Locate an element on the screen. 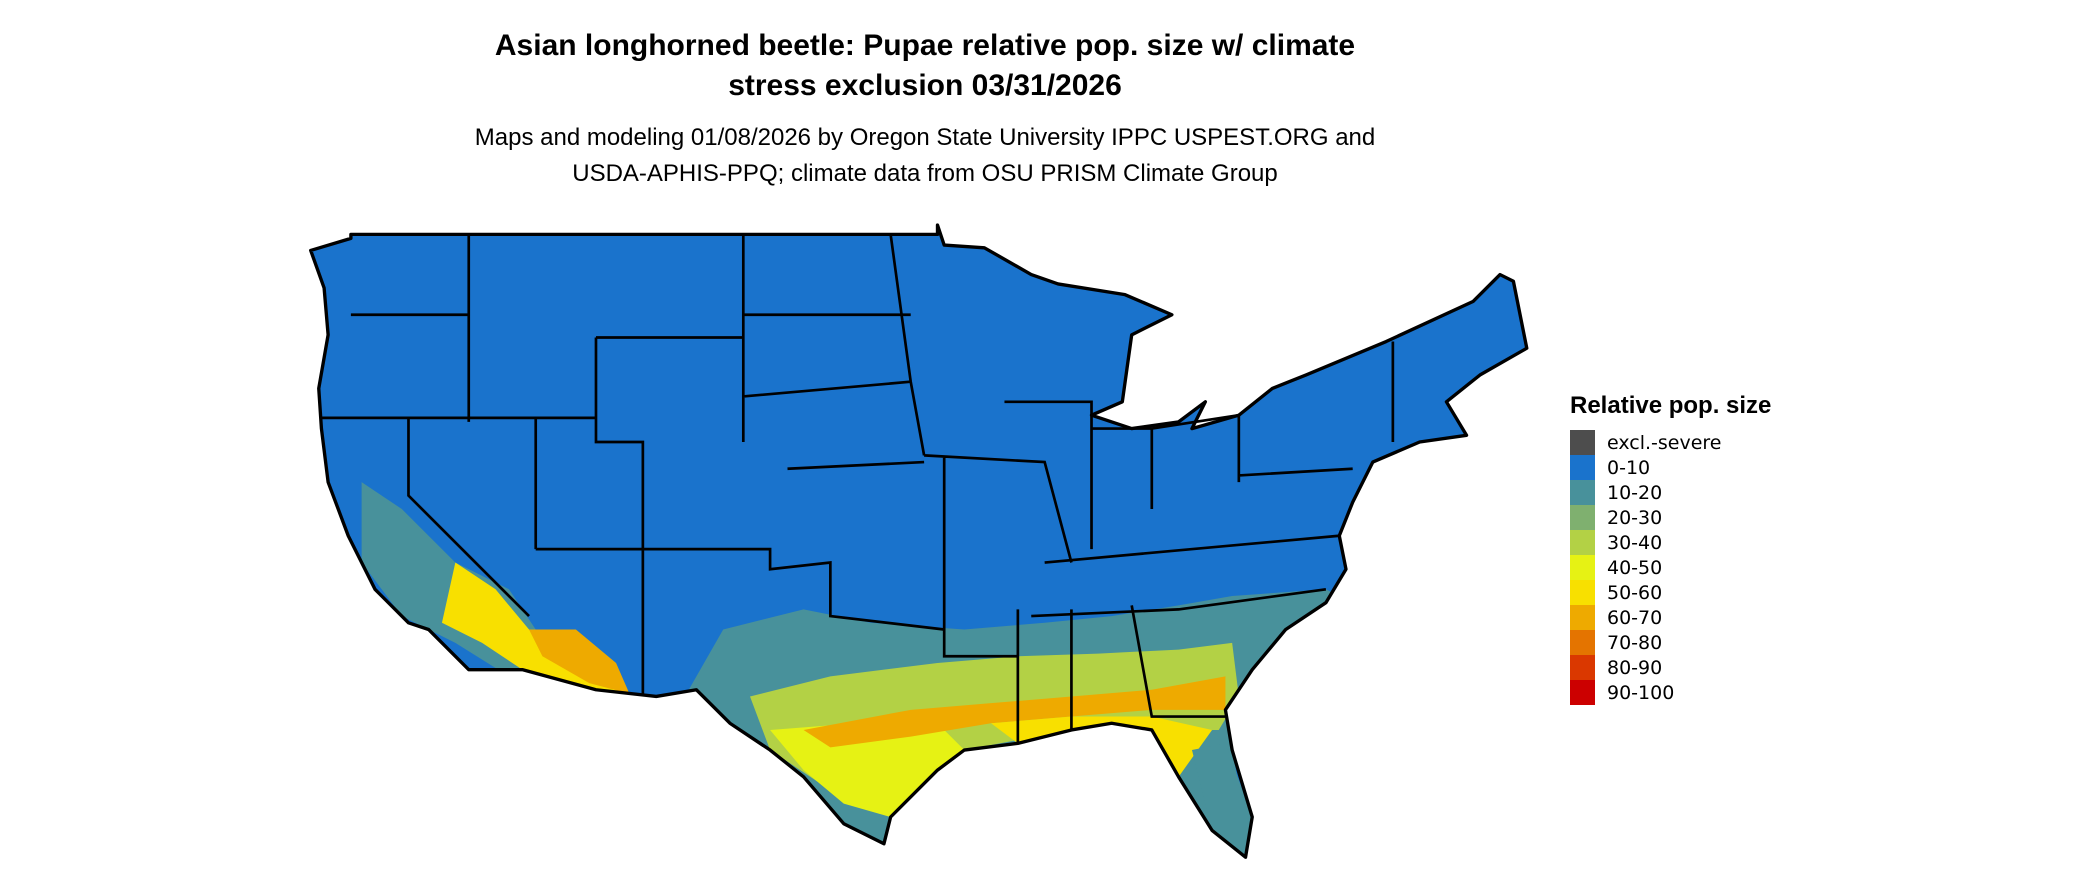 This screenshot has height=892, width=2100. legend-label: 30-40 is located at coordinates (1635, 542).